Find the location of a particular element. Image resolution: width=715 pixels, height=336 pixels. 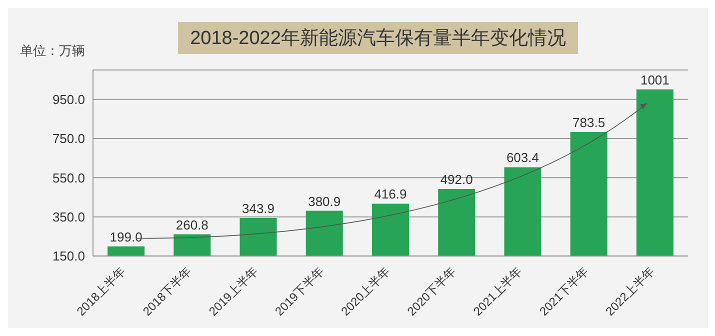

y-tick-label: 950.0 is located at coordinates (68, 99).